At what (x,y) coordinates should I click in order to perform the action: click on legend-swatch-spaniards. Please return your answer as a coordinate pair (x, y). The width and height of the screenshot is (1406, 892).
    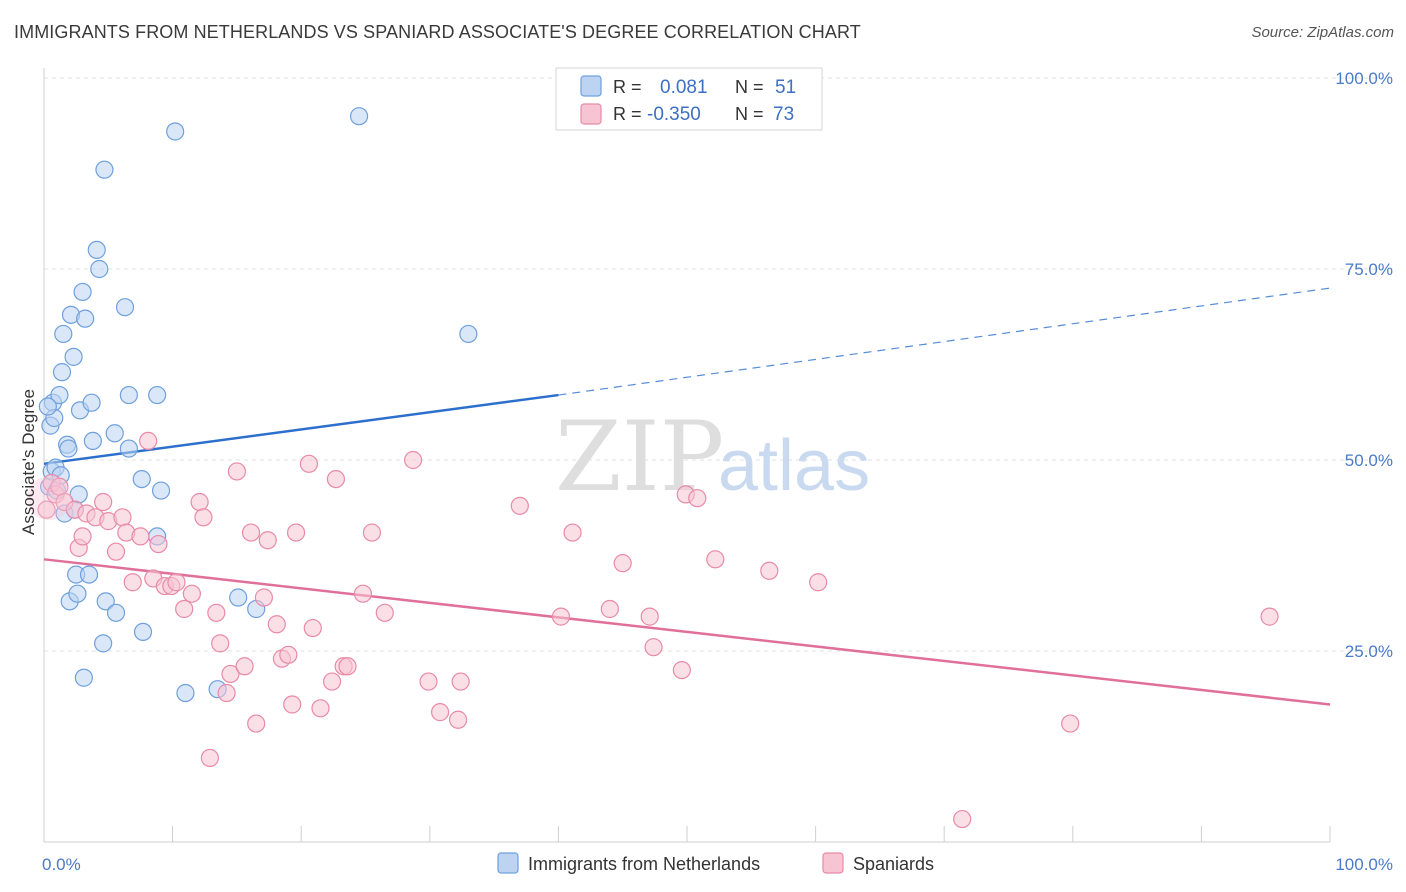
    Looking at the image, I should click on (833, 863).